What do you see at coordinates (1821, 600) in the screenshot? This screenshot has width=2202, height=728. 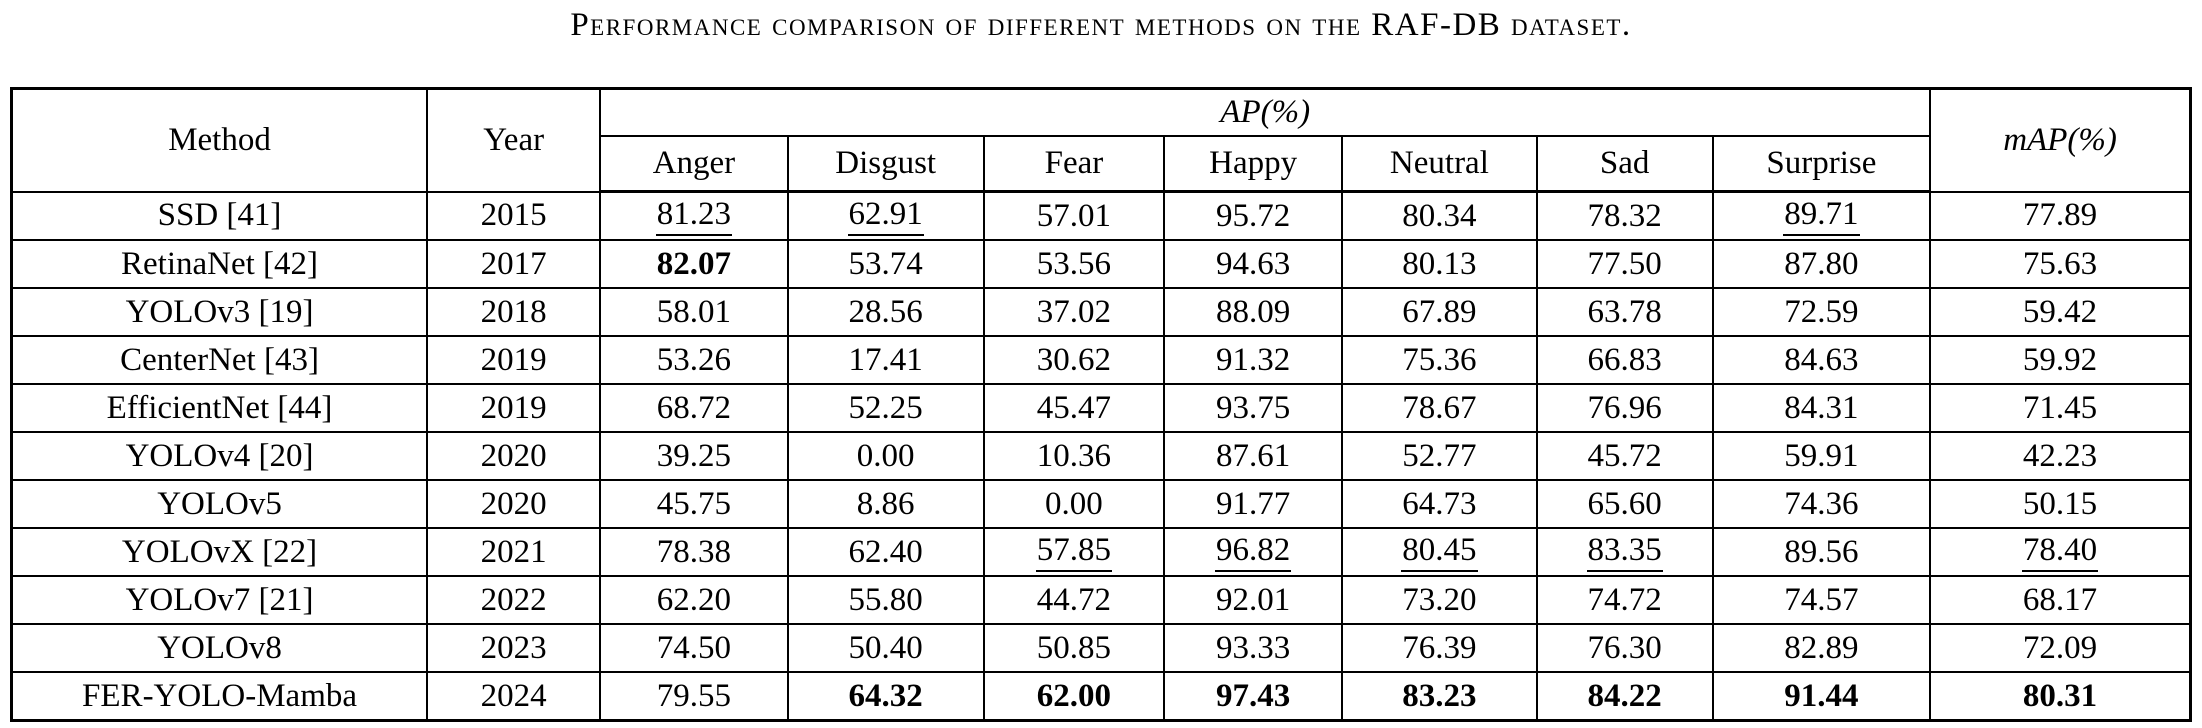 I see `ap-surprise-cell: 74.57` at bounding box center [1821, 600].